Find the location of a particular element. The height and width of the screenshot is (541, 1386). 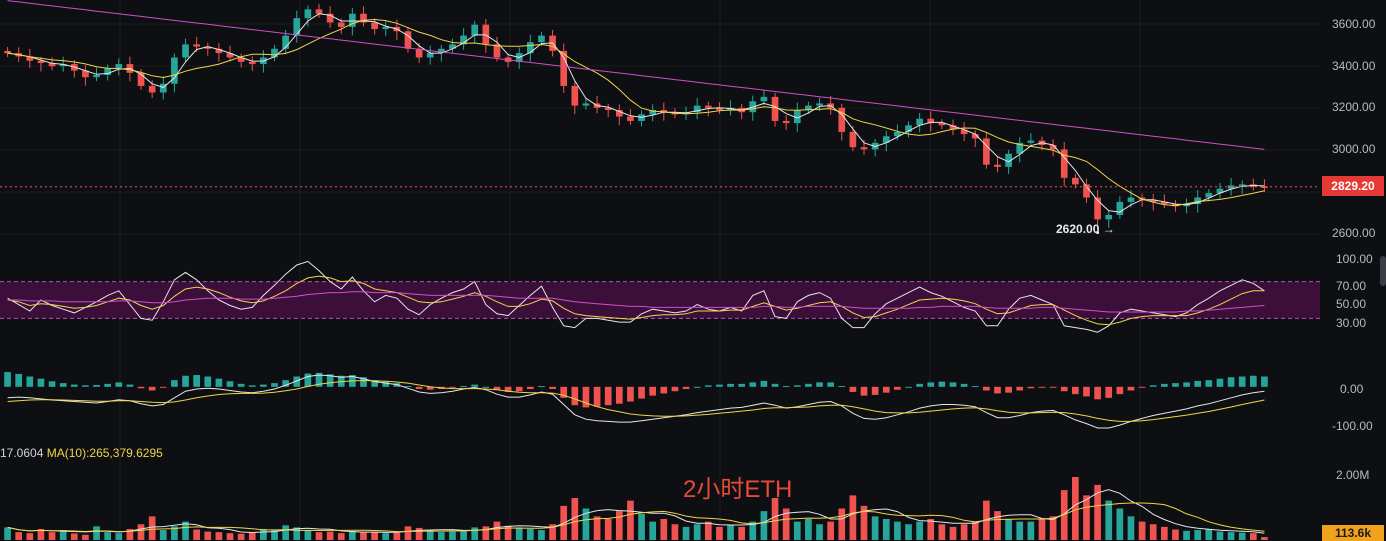

rsi-pane is located at coordinates (660, 296).